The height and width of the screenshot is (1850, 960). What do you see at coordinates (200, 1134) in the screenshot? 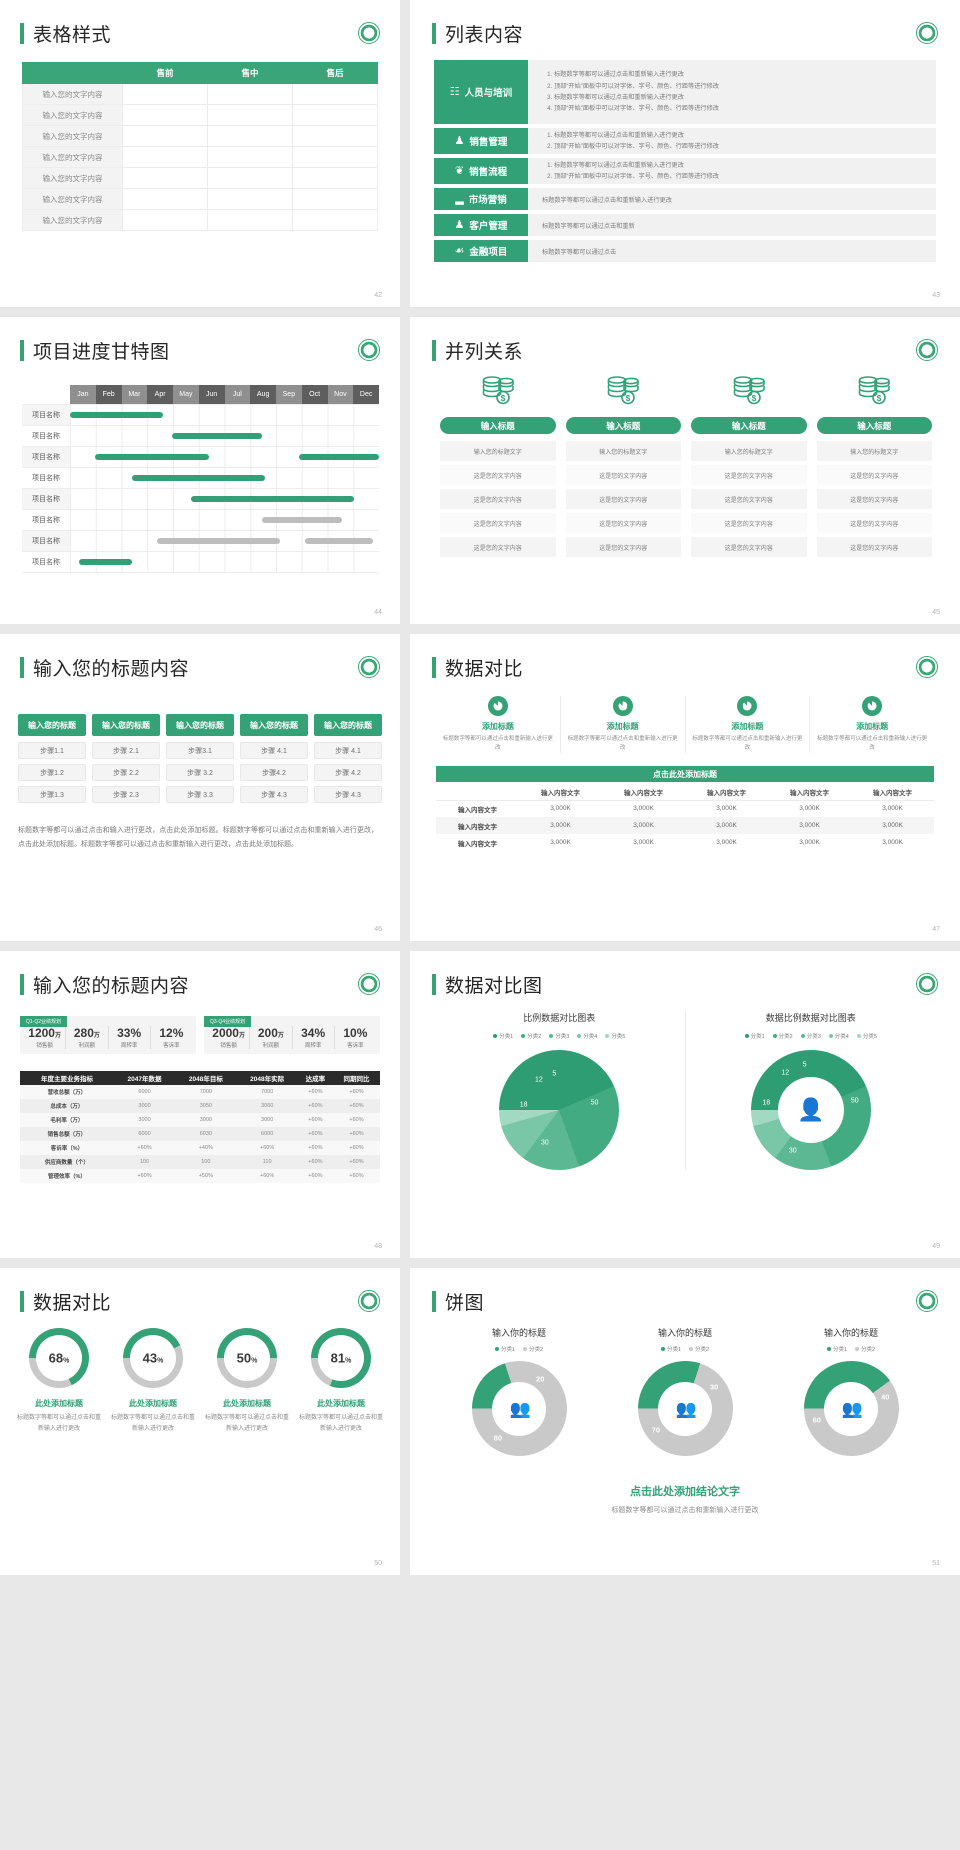
I see `table-row: 销售总额（万） 6000 6030 6000 +60% +60%` at bounding box center [200, 1134].